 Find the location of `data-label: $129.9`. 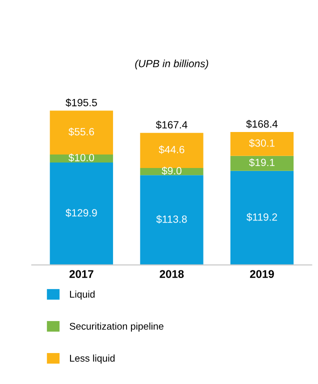

data-label: $129.9 is located at coordinates (81, 213).